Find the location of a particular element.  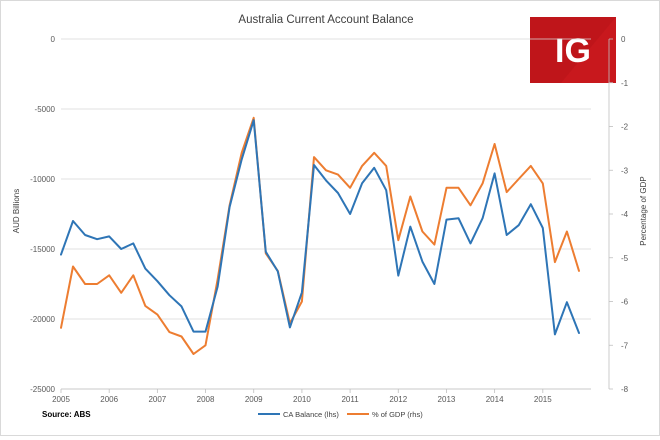

right-tick-label: -7 is located at coordinates (625, 345).